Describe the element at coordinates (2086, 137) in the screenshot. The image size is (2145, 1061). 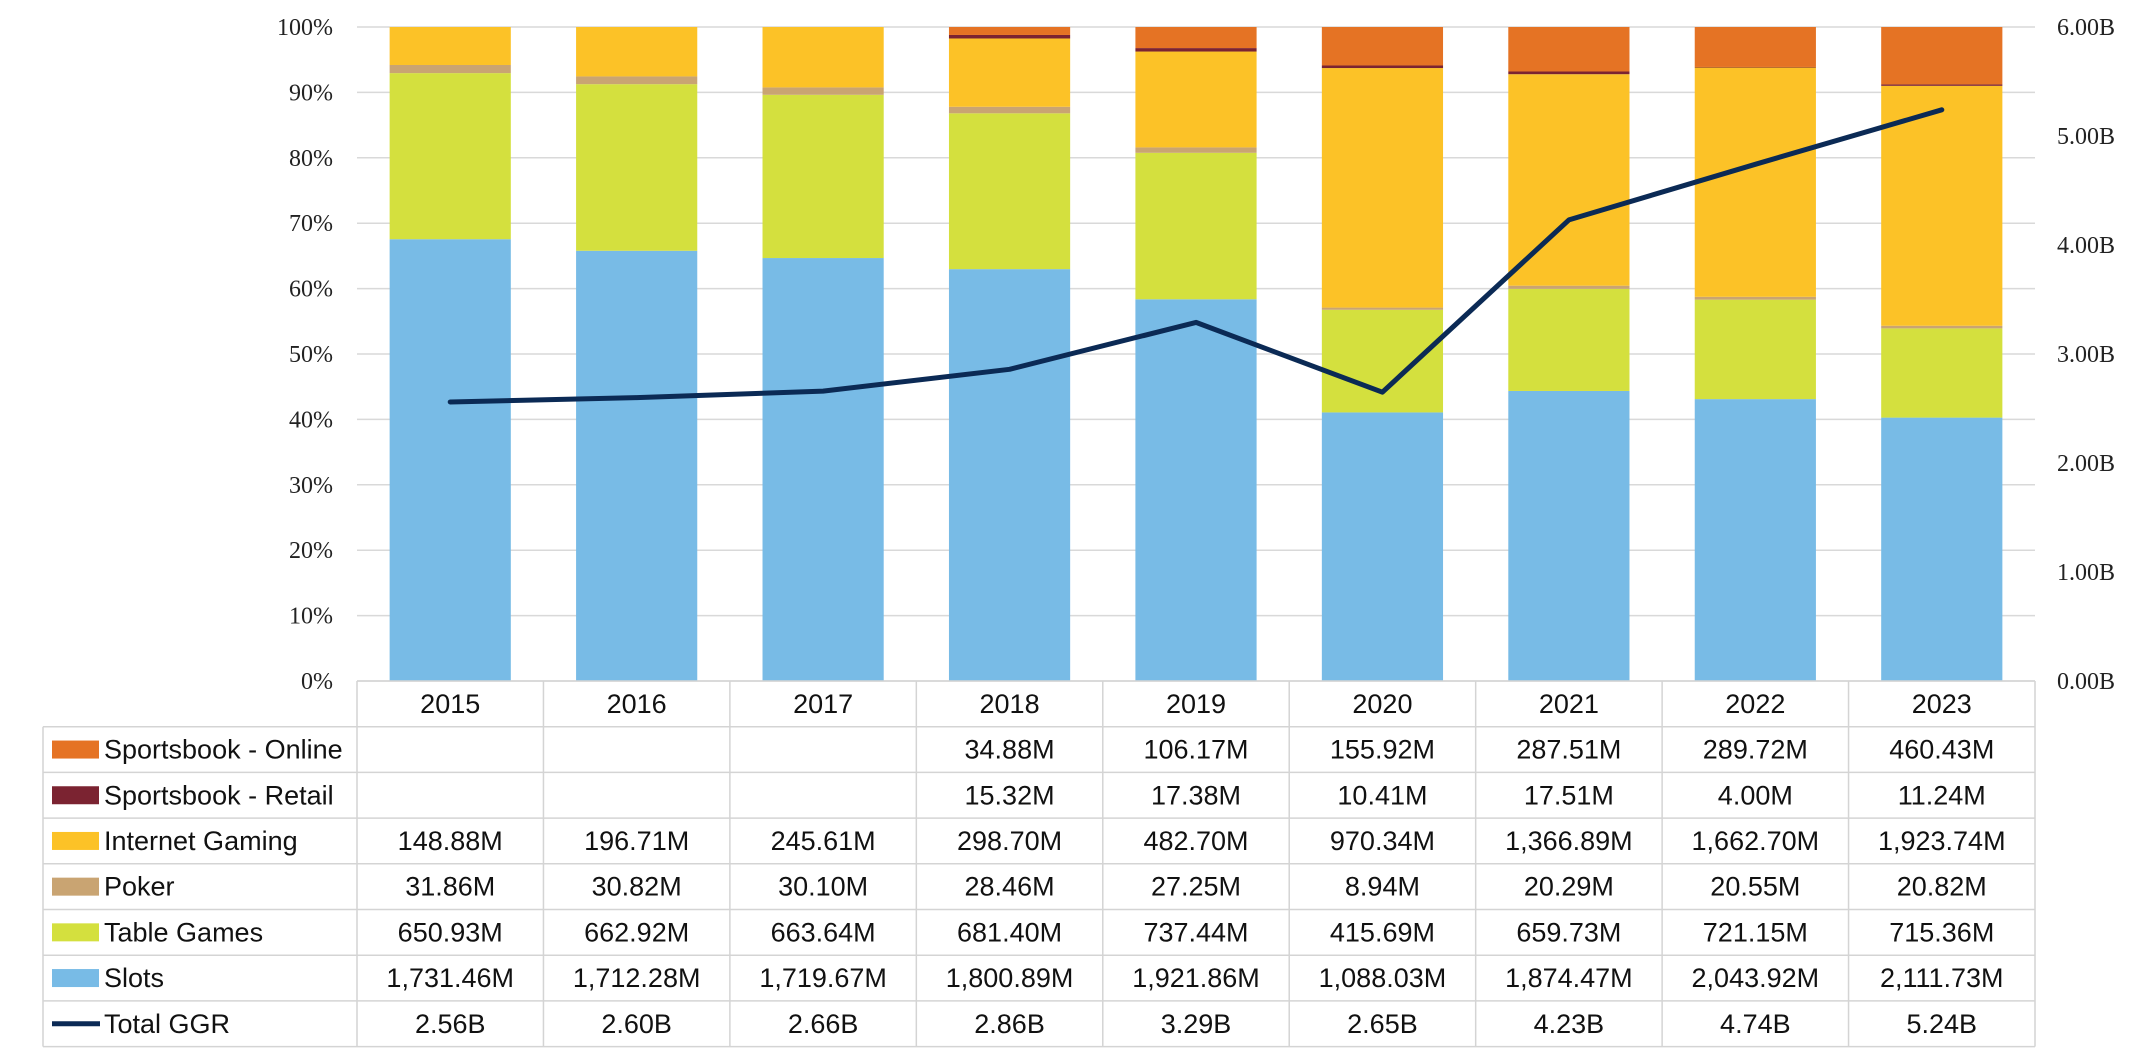
I see `right-axis-tick-label: 5.00B` at that location.